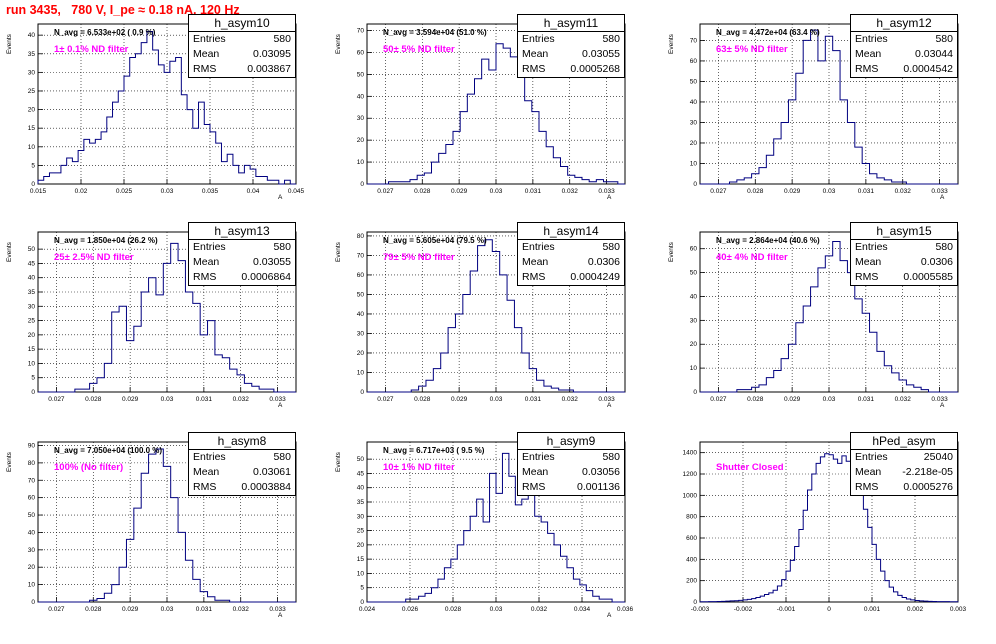 This screenshot has height=644, width=996. Describe the element at coordinates (419, 467) in the screenshot. I see `filter-label: 10± 1% ND filter` at that location.